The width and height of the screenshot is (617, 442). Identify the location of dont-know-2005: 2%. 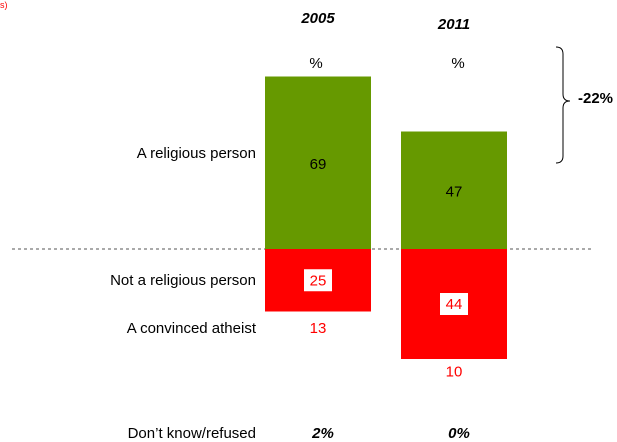
(323, 433).